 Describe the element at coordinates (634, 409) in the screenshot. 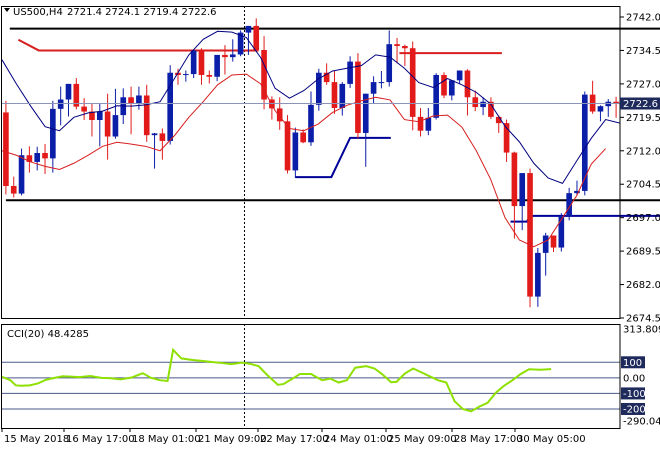

I see `cci-tick-label: -200` at that location.